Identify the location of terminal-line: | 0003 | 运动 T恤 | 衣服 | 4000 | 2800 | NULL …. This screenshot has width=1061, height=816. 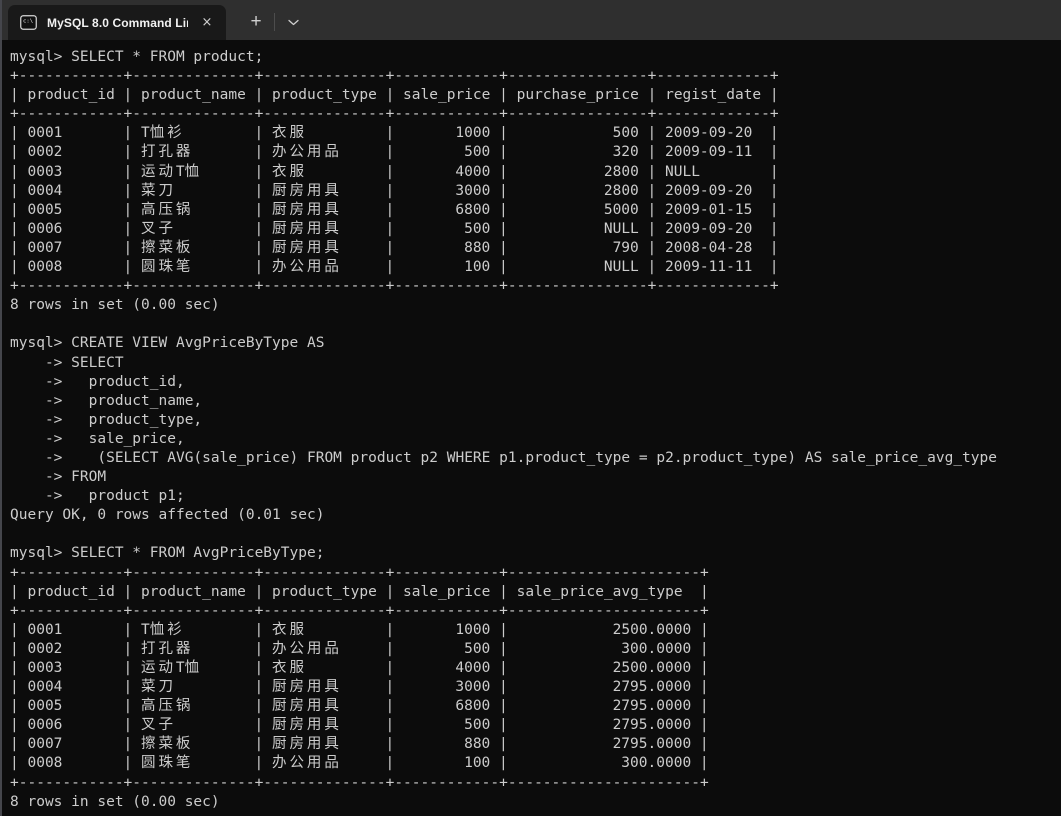
(394, 171).